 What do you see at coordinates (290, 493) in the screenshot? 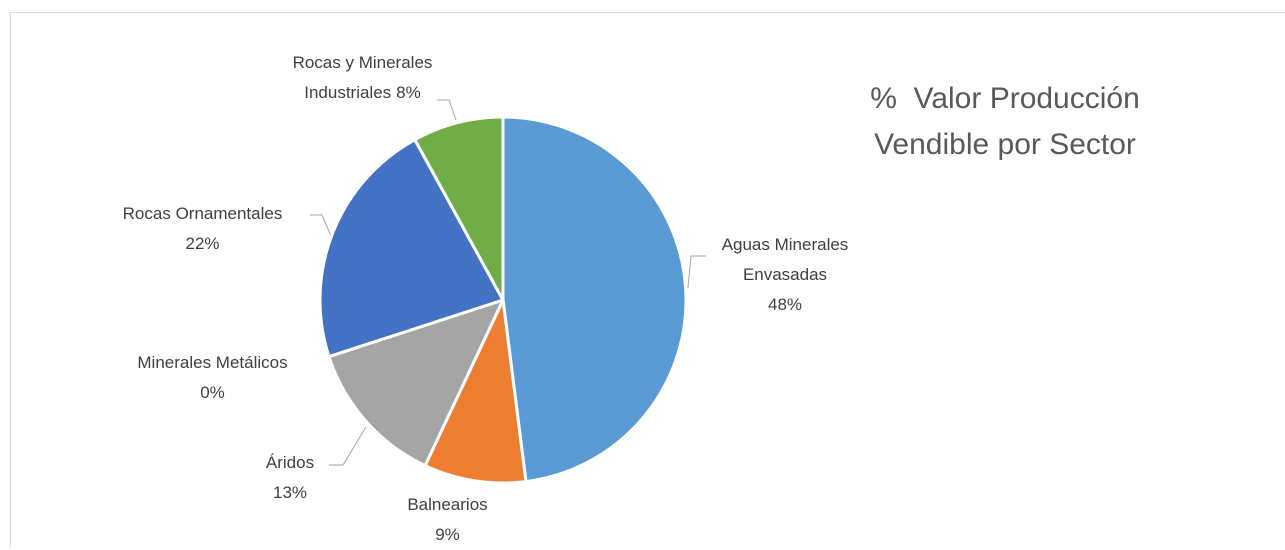
I see `value-label: 13%` at bounding box center [290, 493].